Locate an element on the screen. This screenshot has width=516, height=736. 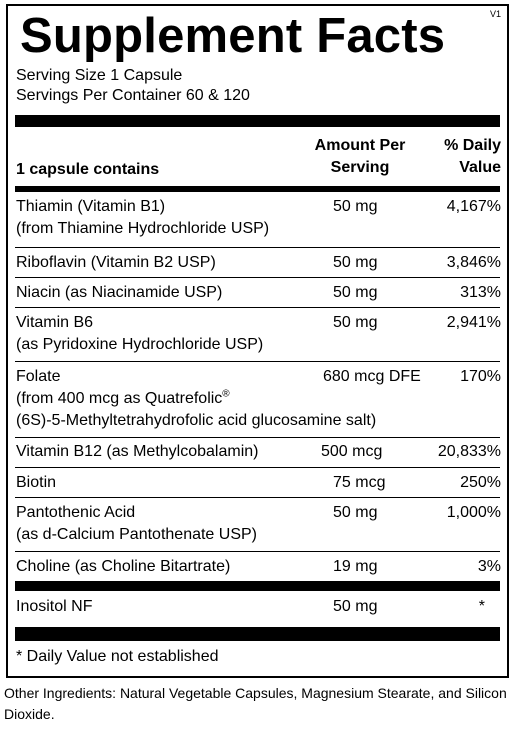
thick-divider-top is located at coordinates (257, 121).